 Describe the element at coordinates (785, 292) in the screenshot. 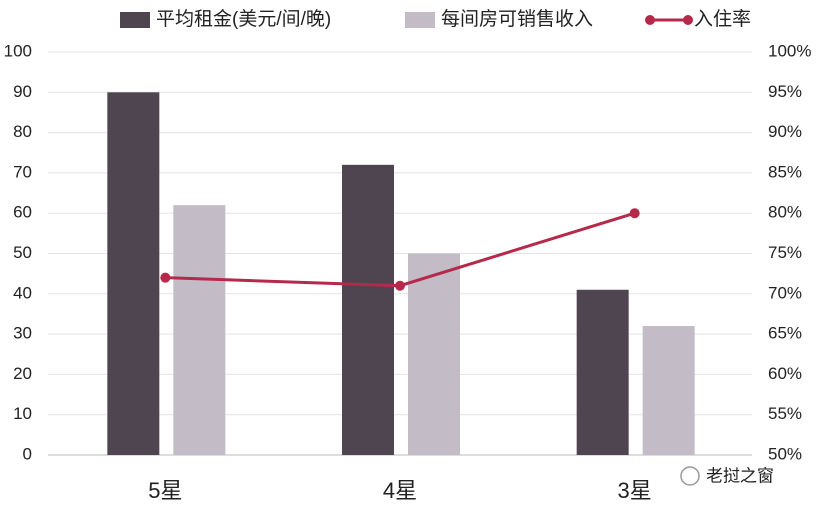

I see `y2-tick-label: 70%` at that location.